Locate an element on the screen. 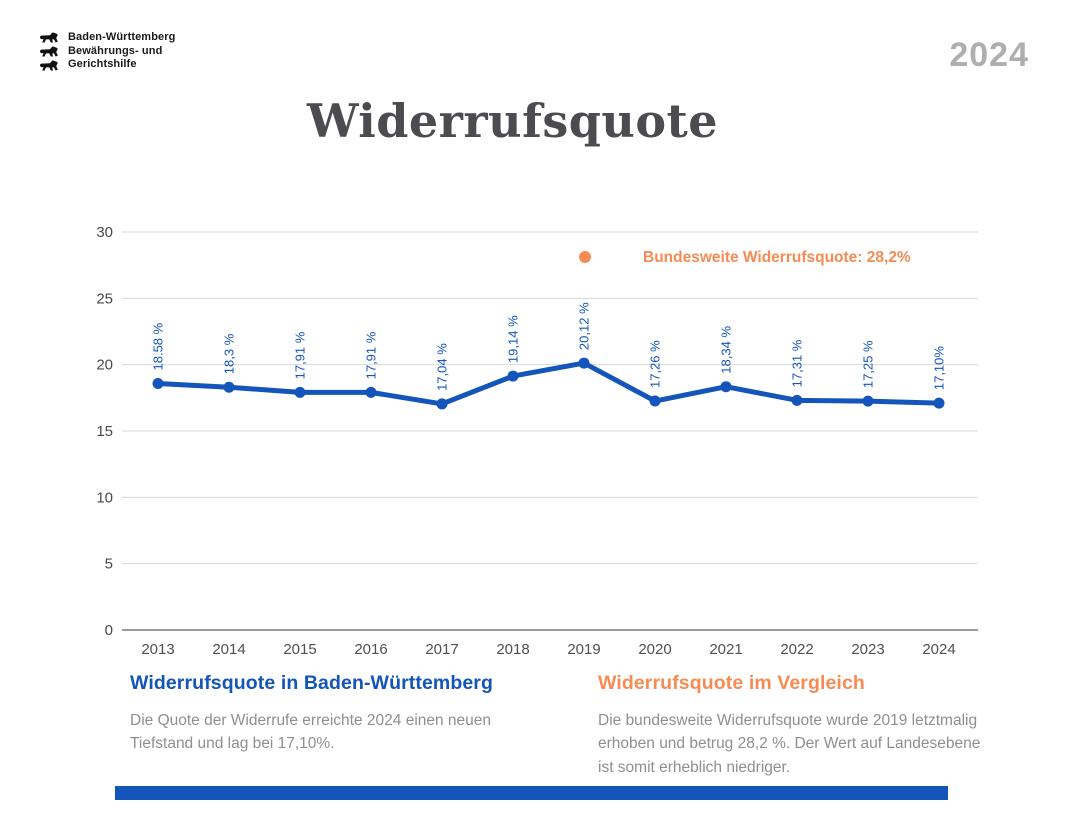 This screenshot has height=825, width=1065. org-name-line1: Baden-Württemberg is located at coordinates (122, 37).